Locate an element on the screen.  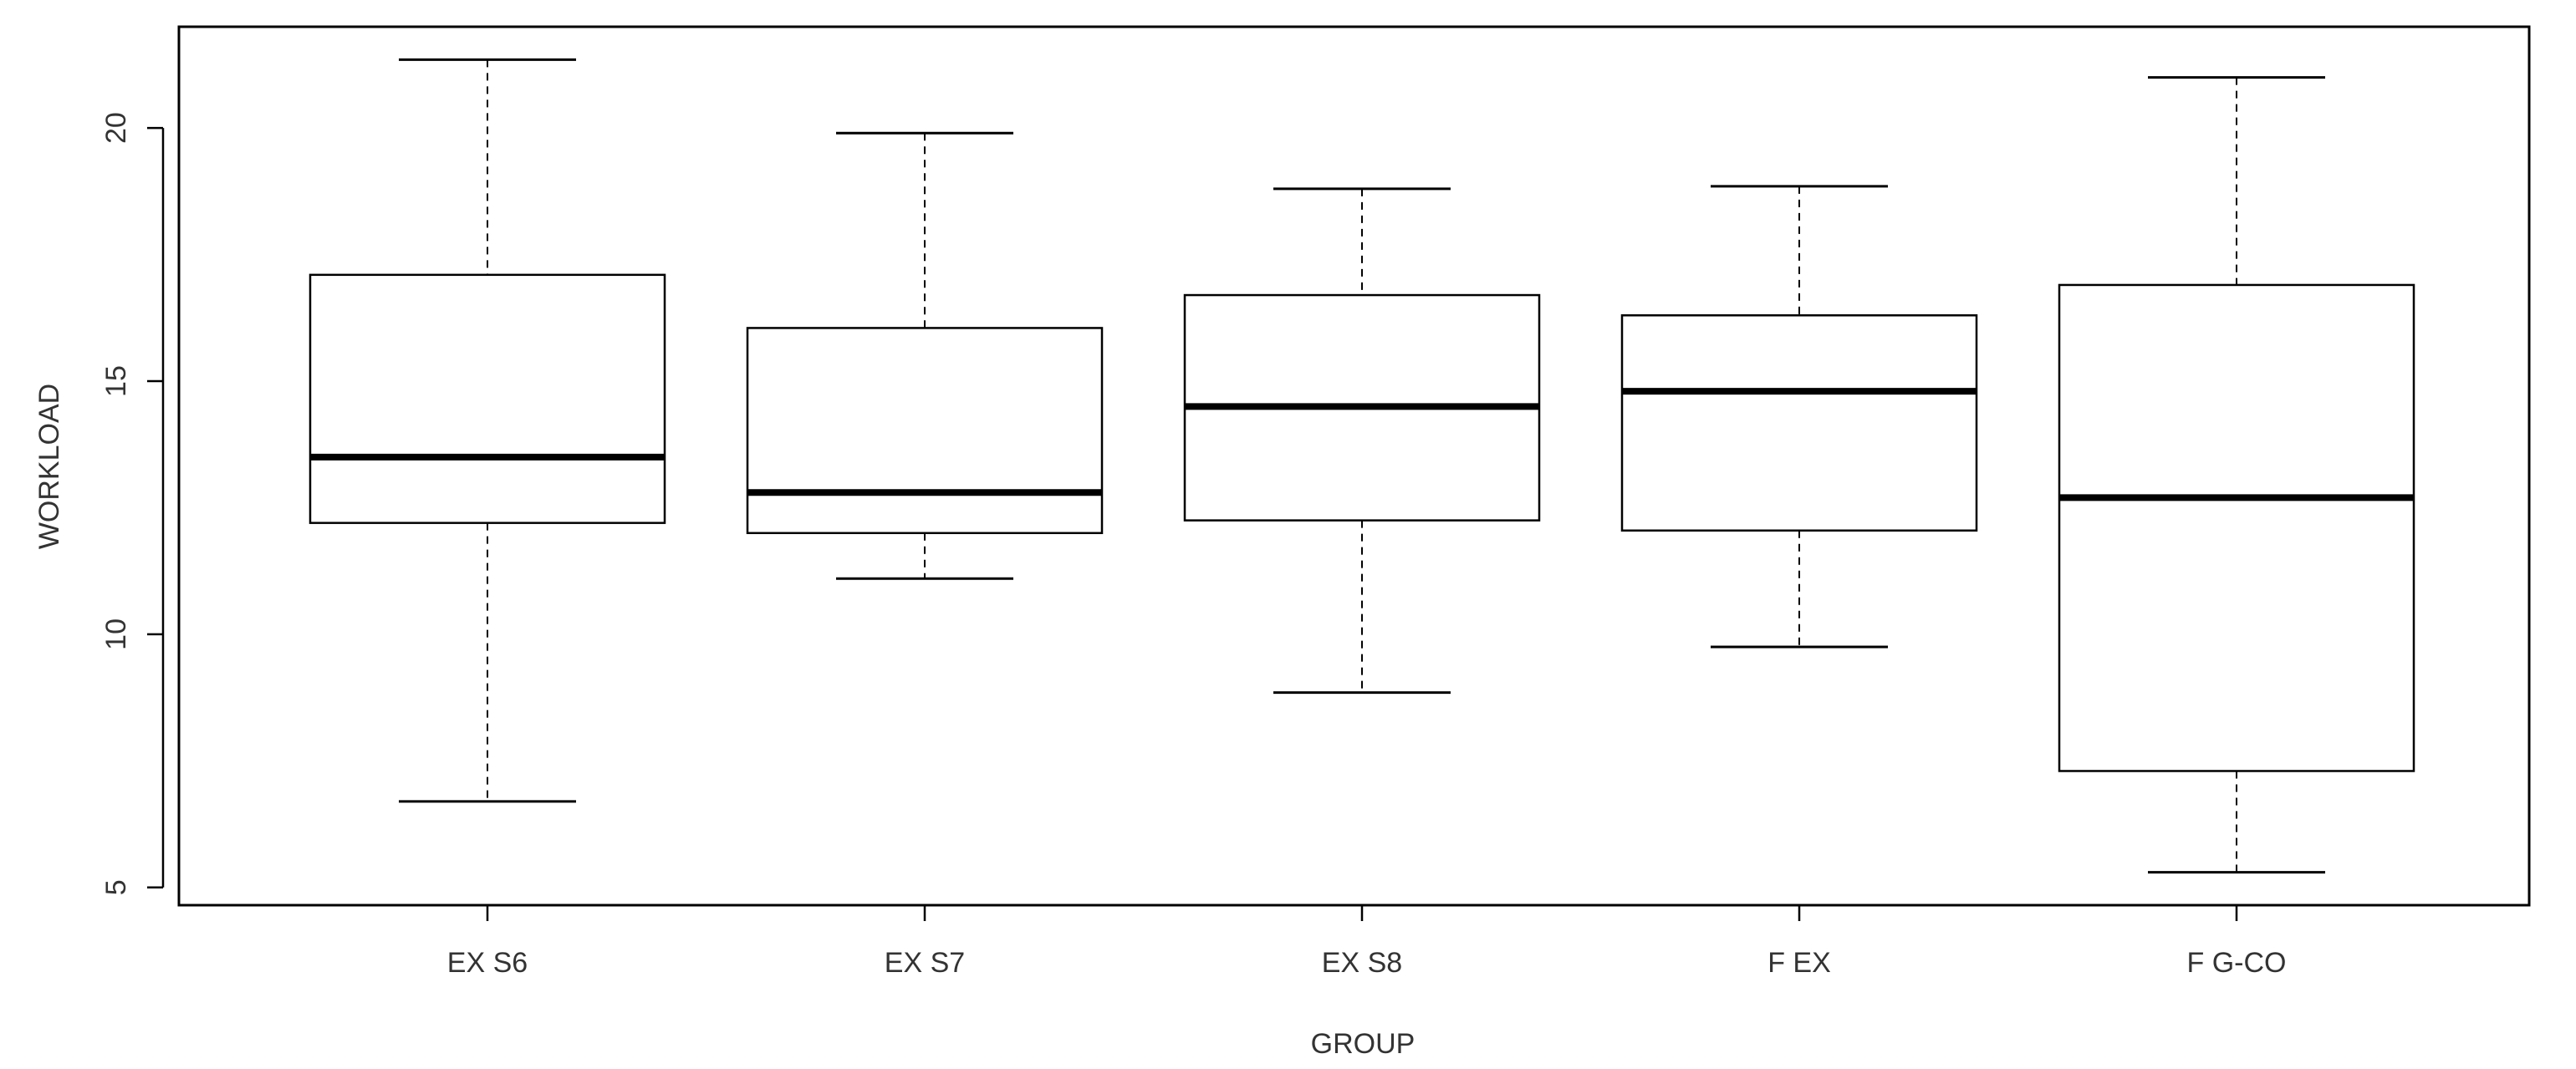
x-tick-label: F EX is located at coordinates (1799, 963).